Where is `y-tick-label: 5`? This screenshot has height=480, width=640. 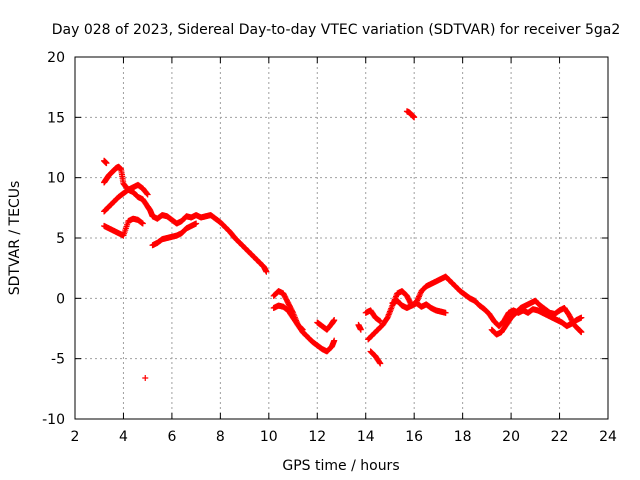 y-tick-label: 5 is located at coordinates (60, 239).